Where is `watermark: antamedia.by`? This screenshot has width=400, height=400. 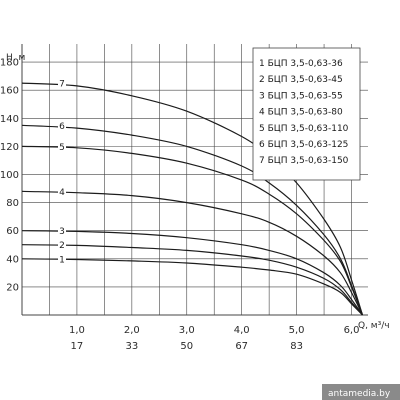
watermark: antamedia.by is located at coordinates (361, 392).